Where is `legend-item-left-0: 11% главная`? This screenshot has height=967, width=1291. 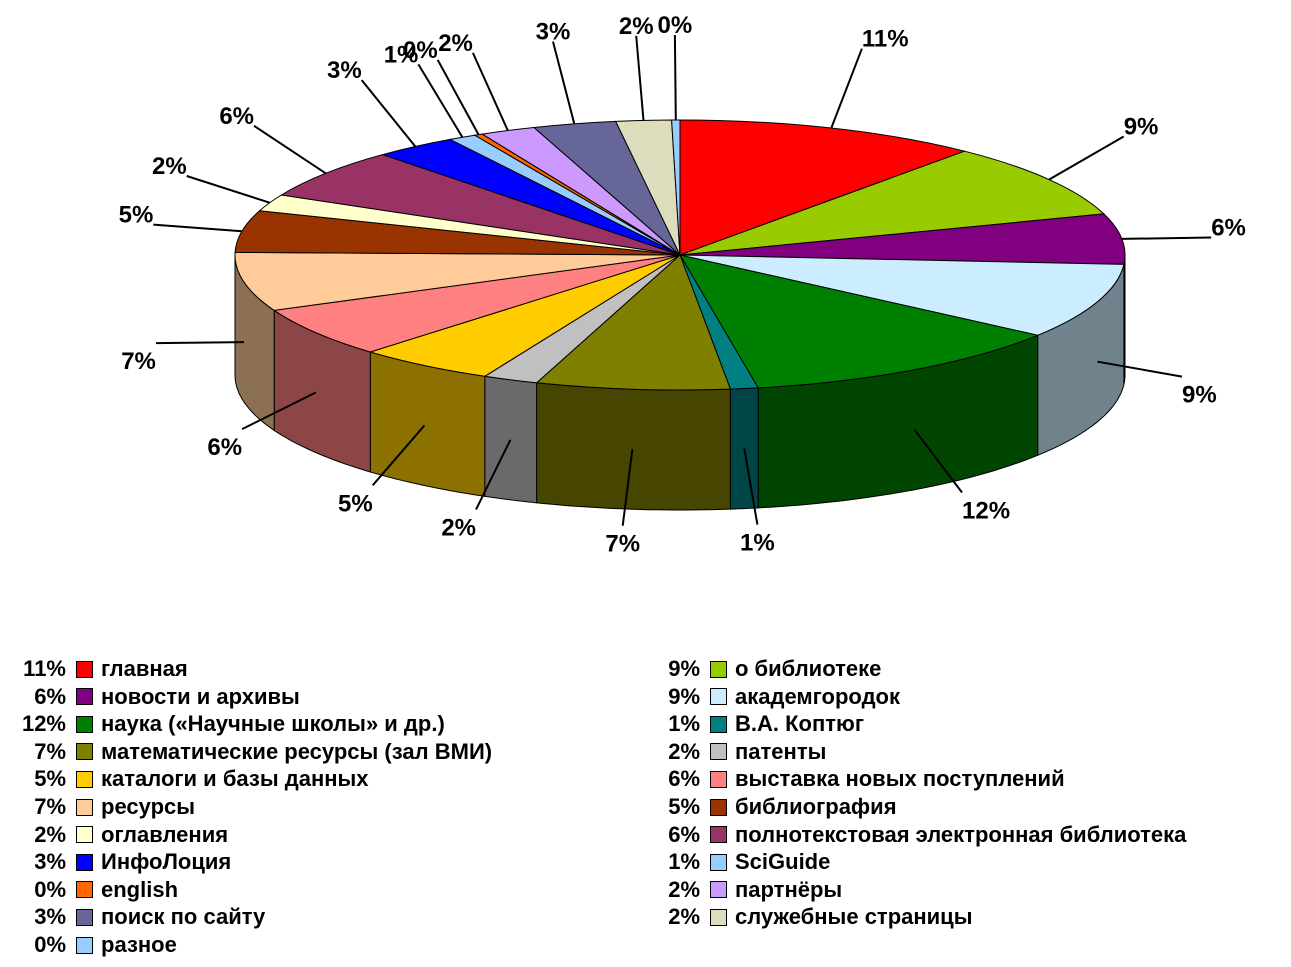
legend-item-left-0: 11% главная is located at coordinates (94, 669).